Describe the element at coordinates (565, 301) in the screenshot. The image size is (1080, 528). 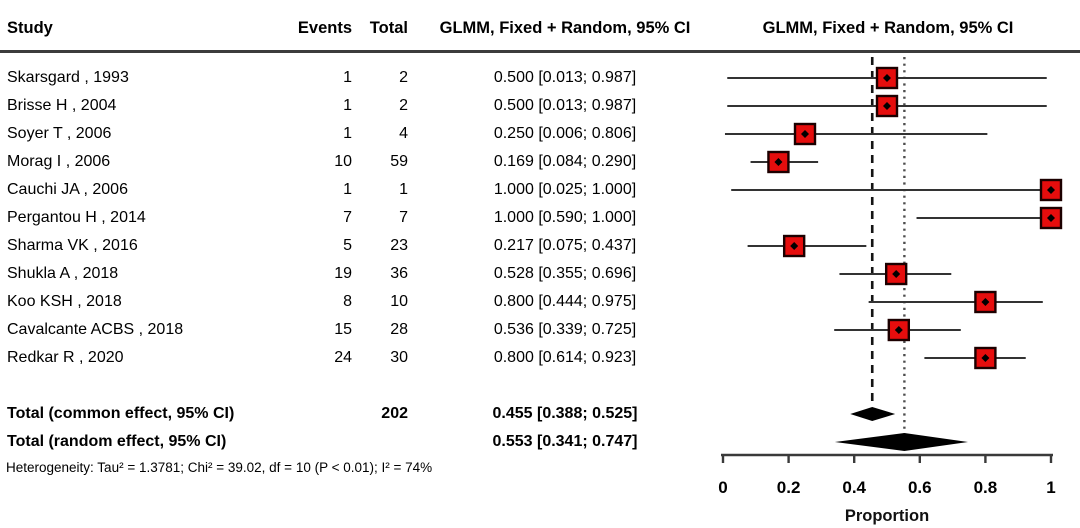
I see `ci-label: 0.800 [0.444; 0.975]` at that location.